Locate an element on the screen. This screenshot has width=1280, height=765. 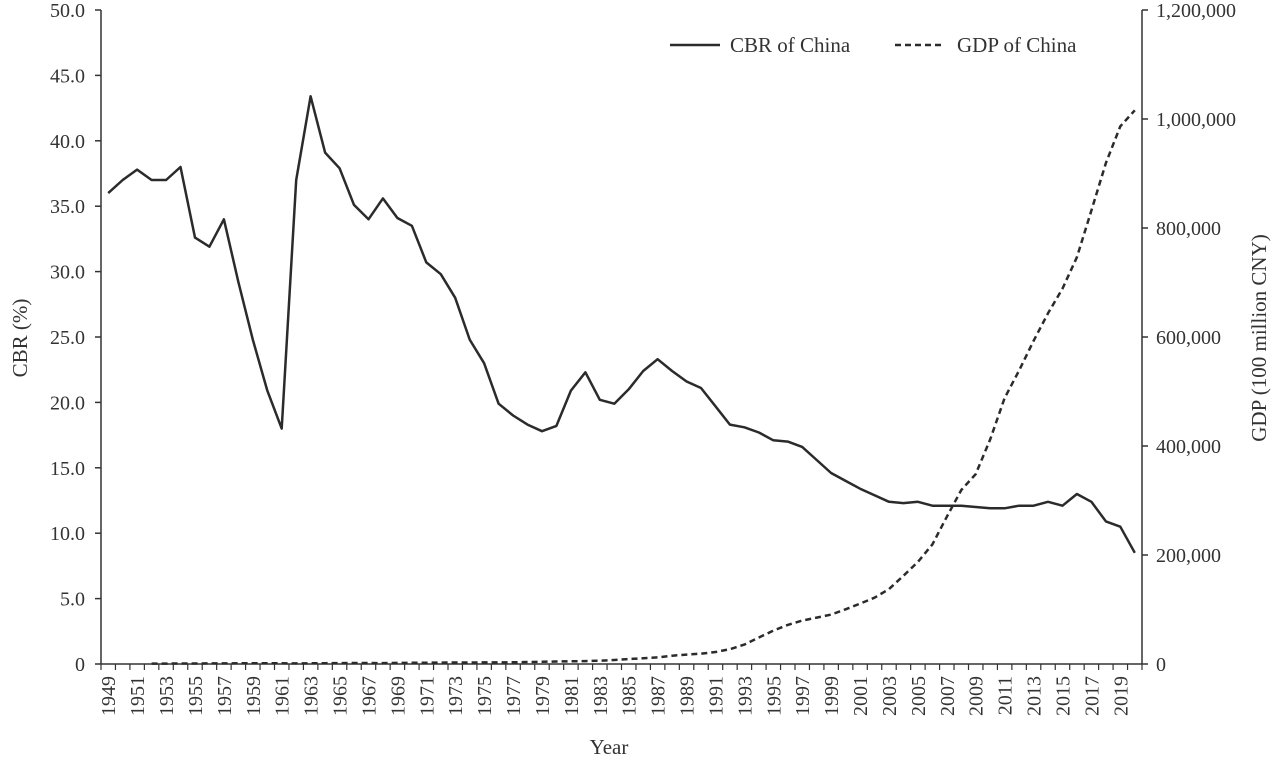
x-tick-label: 1985 is located at coordinates (630, 696).